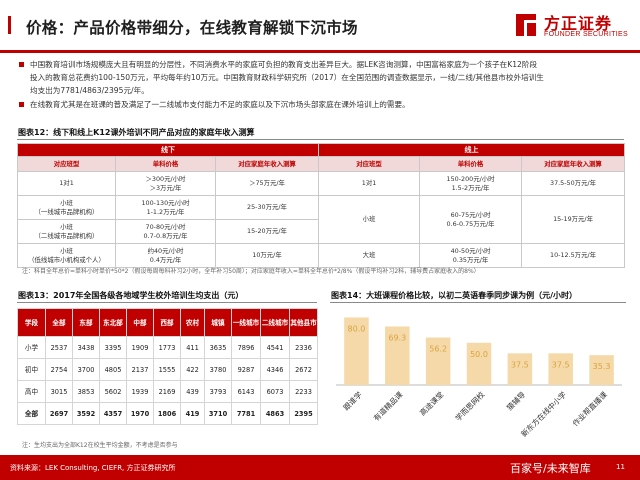  I want to click on footer-source: 资料来源：LEK Consulting, CIEFR, 方正证券研究所, so click(93, 468).